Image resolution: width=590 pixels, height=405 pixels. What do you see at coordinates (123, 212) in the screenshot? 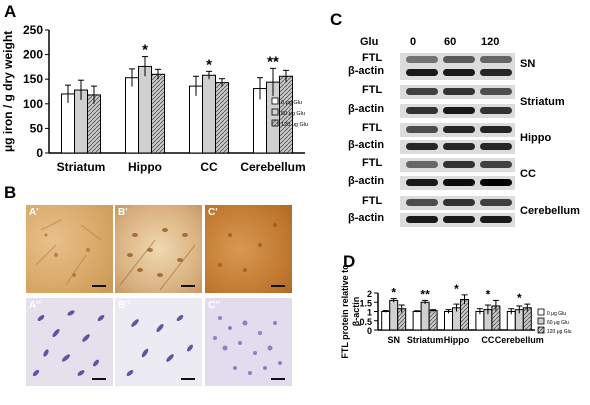
I see `micrograph-label: B'` at bounding box center [123, 212].